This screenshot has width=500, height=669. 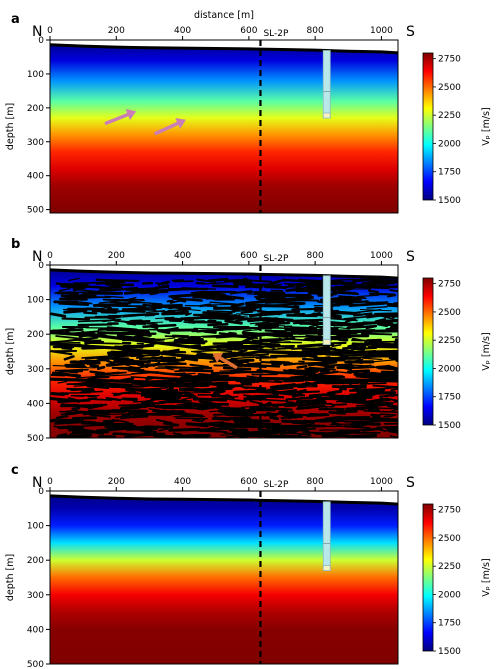 I want to click on colorbar-label: Vₚ [m/s], so click(x=486, y=351).